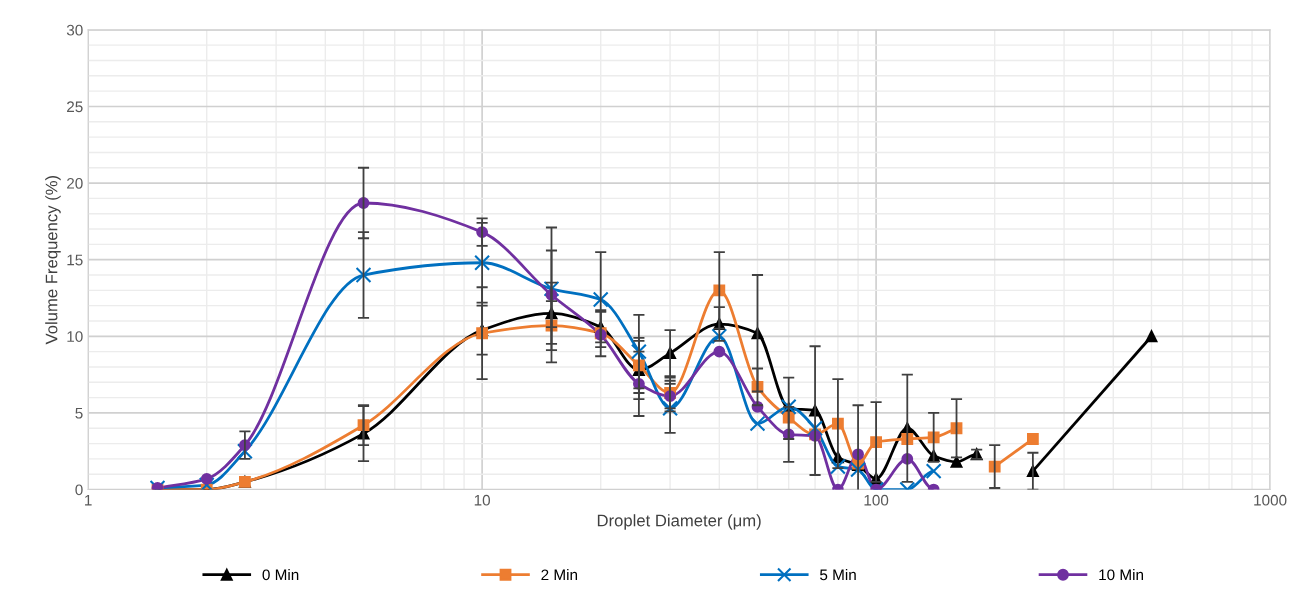  What do you see at coordinates (53, 260) in the screenshot?
I see `y-axis-title: Volume Frequency (%)` at bounding box center [53, 260].